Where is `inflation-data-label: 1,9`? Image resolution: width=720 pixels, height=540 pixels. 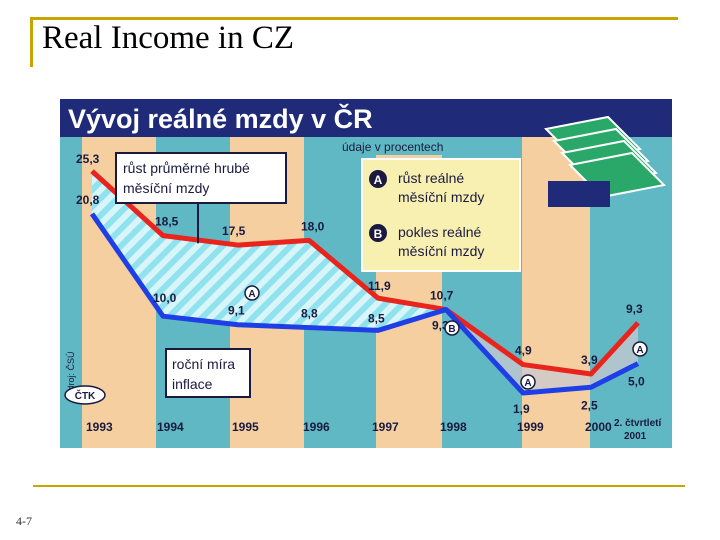 inflation-data-label: 1,9 is located at coordinates (521, 409).